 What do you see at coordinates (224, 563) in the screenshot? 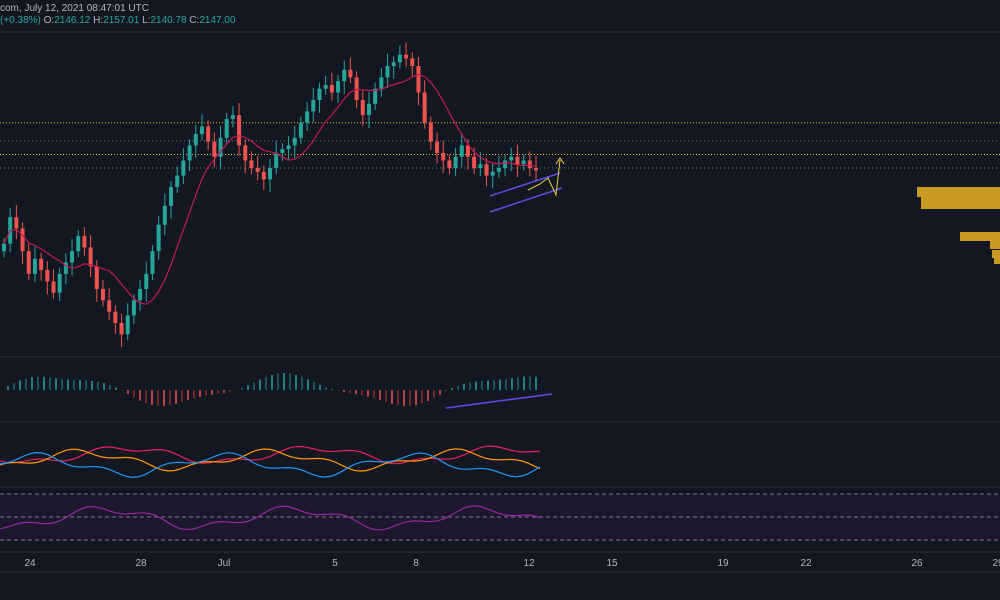
I see `x-tick-label: Jul` at bounding box center [224, 563].